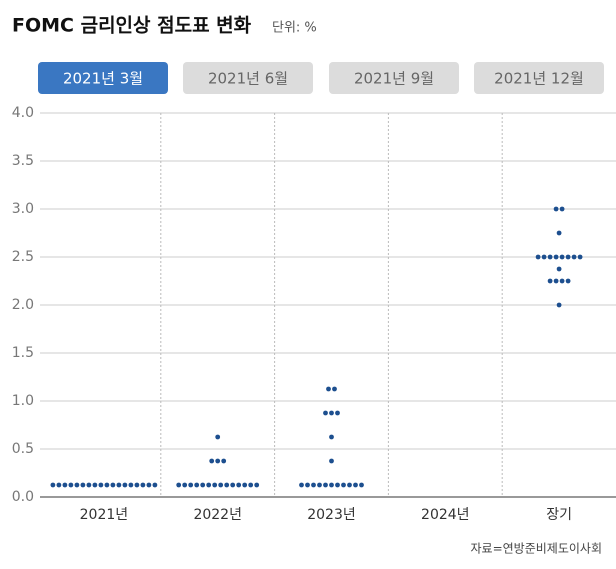 This screenshot has width=616, height=569. I want to click on x-tick-label: 2023년, so click(331, 515).